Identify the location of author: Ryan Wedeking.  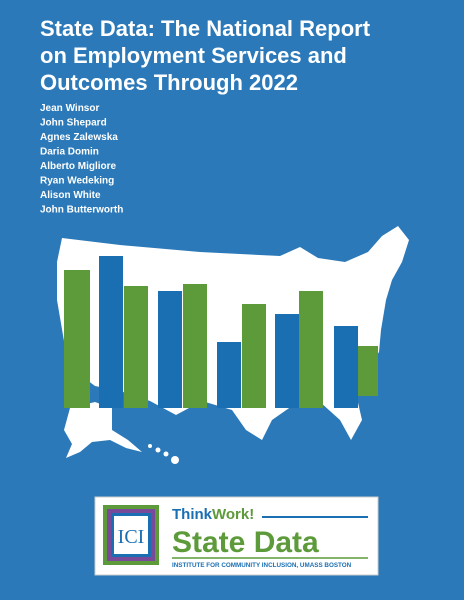
(77, 181).